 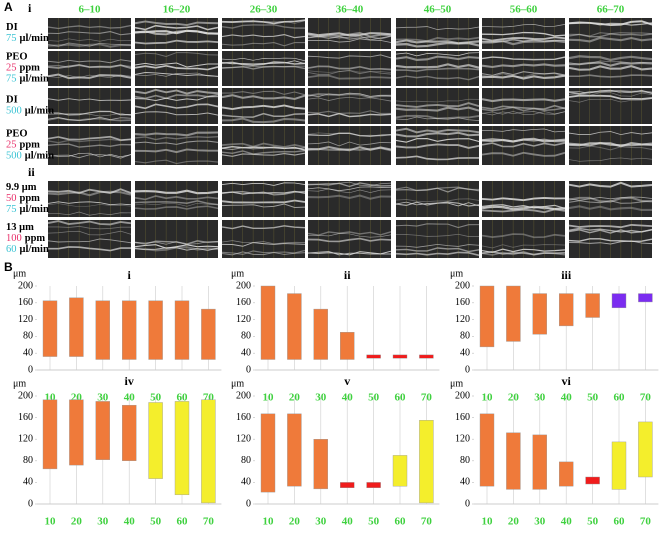 What do you see at coordinates (17, 57) in the screenshot?
I see `row-label: PEO` at bounding box center [17, 57].